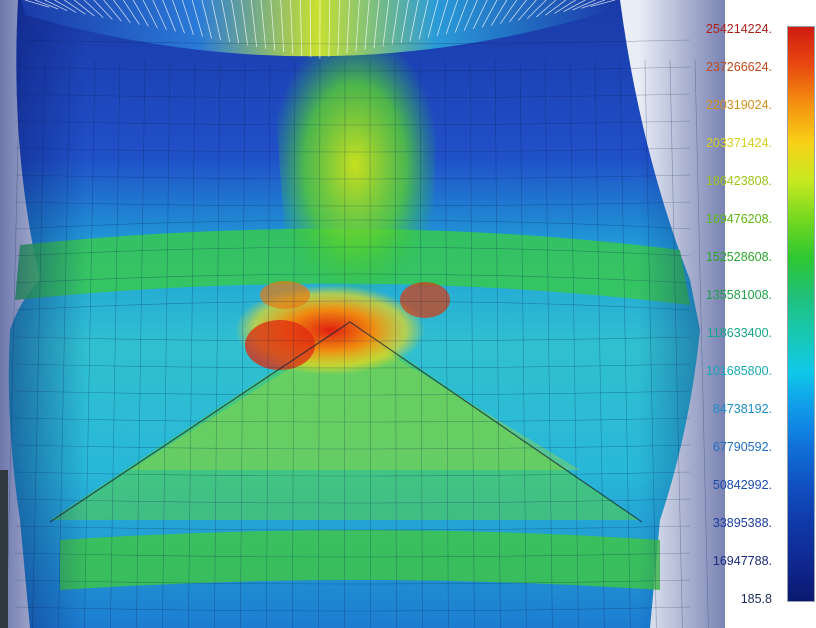 This screenshot has height=628, width=816. Describe the element at coordinates (756, 599) in the screenshot. I see `legend-value-label: 185.8` at that location.